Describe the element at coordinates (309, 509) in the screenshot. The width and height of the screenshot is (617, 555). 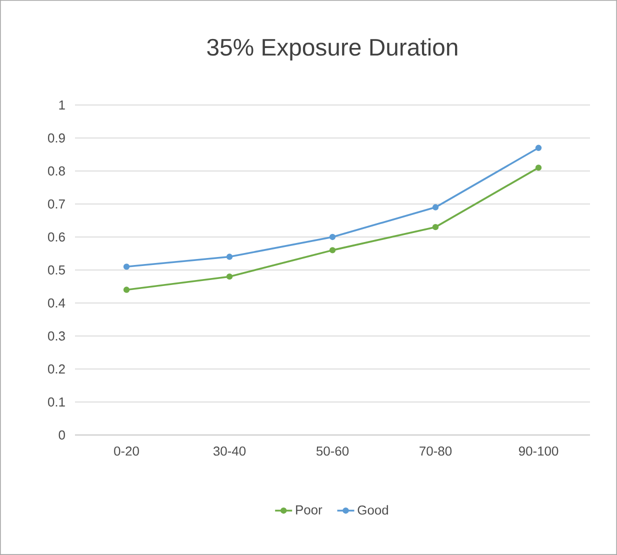
I see `legend-label: Poor` at that location.